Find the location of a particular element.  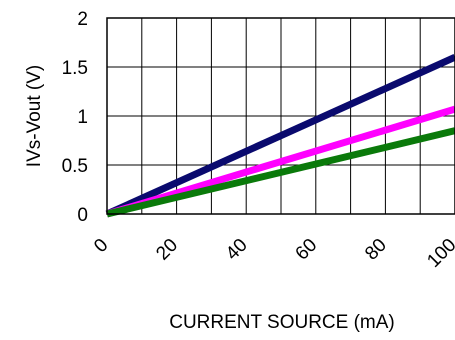

y-tick-labels: 0 0.5 1 1.5 2 is located at coordinates (75, 117).